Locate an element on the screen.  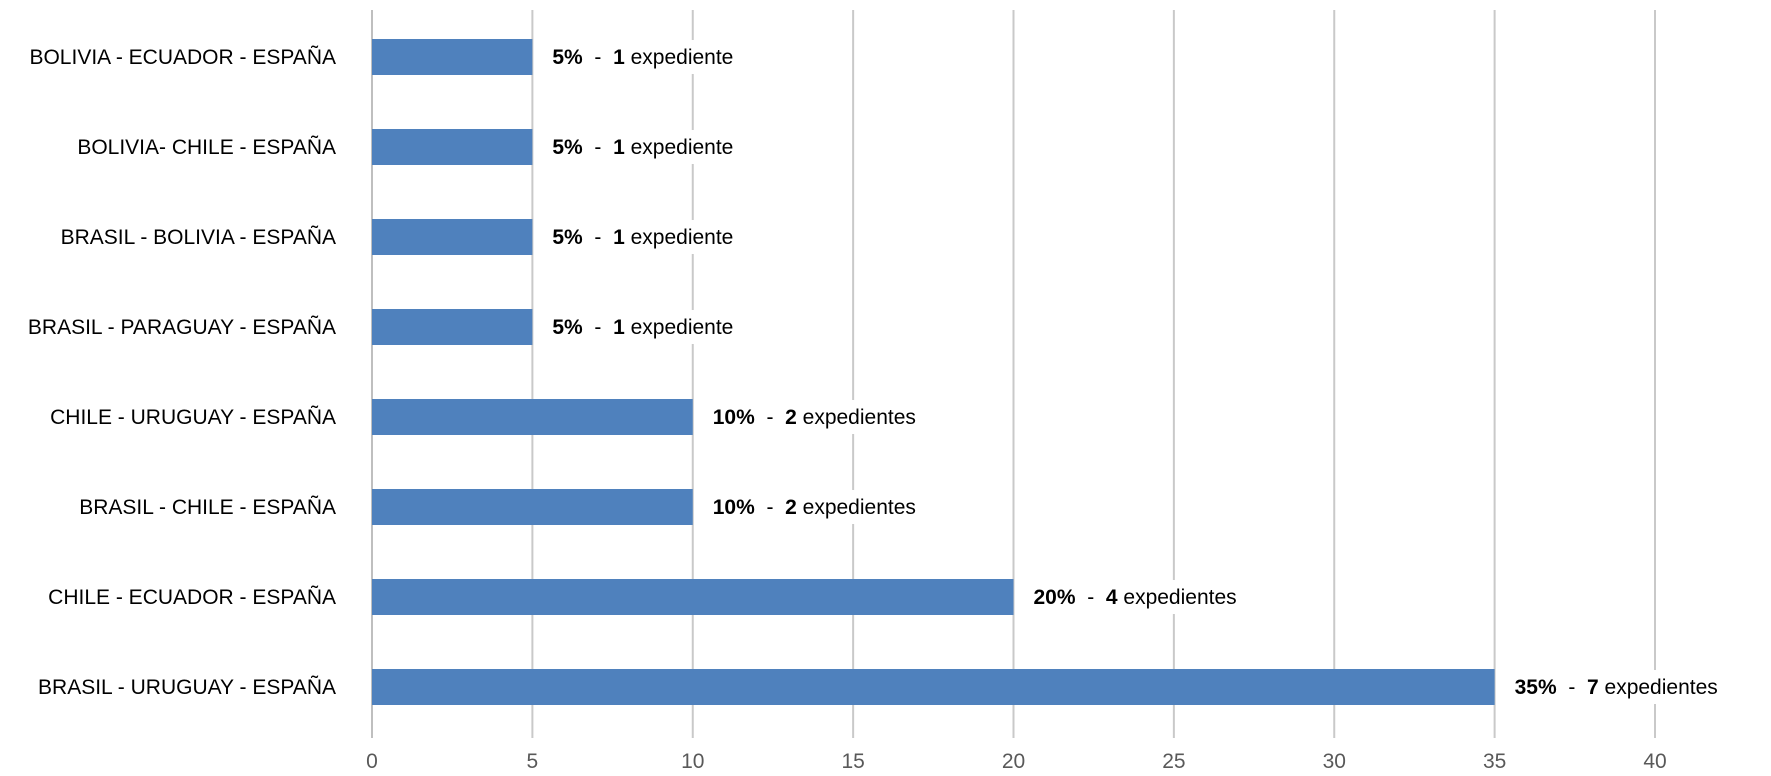
x-axis-ticks: 0 5 10 15 20 25 30 35 40 is located at coordinates (1016, 761).